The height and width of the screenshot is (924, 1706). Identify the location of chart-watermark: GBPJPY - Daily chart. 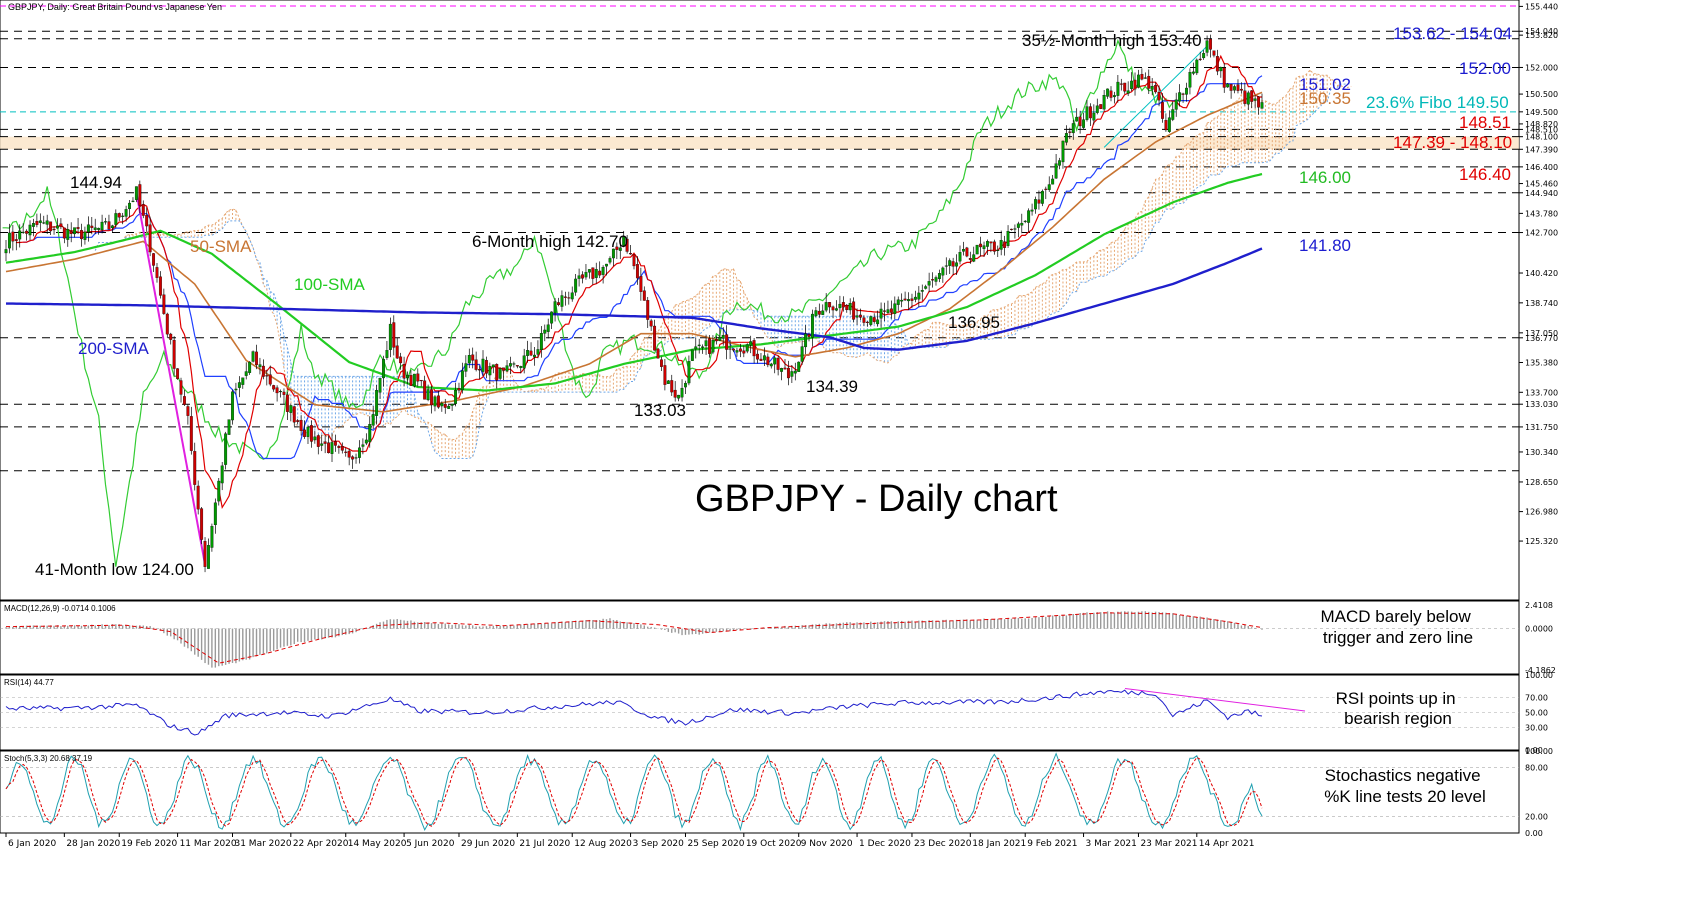
(876, 499).